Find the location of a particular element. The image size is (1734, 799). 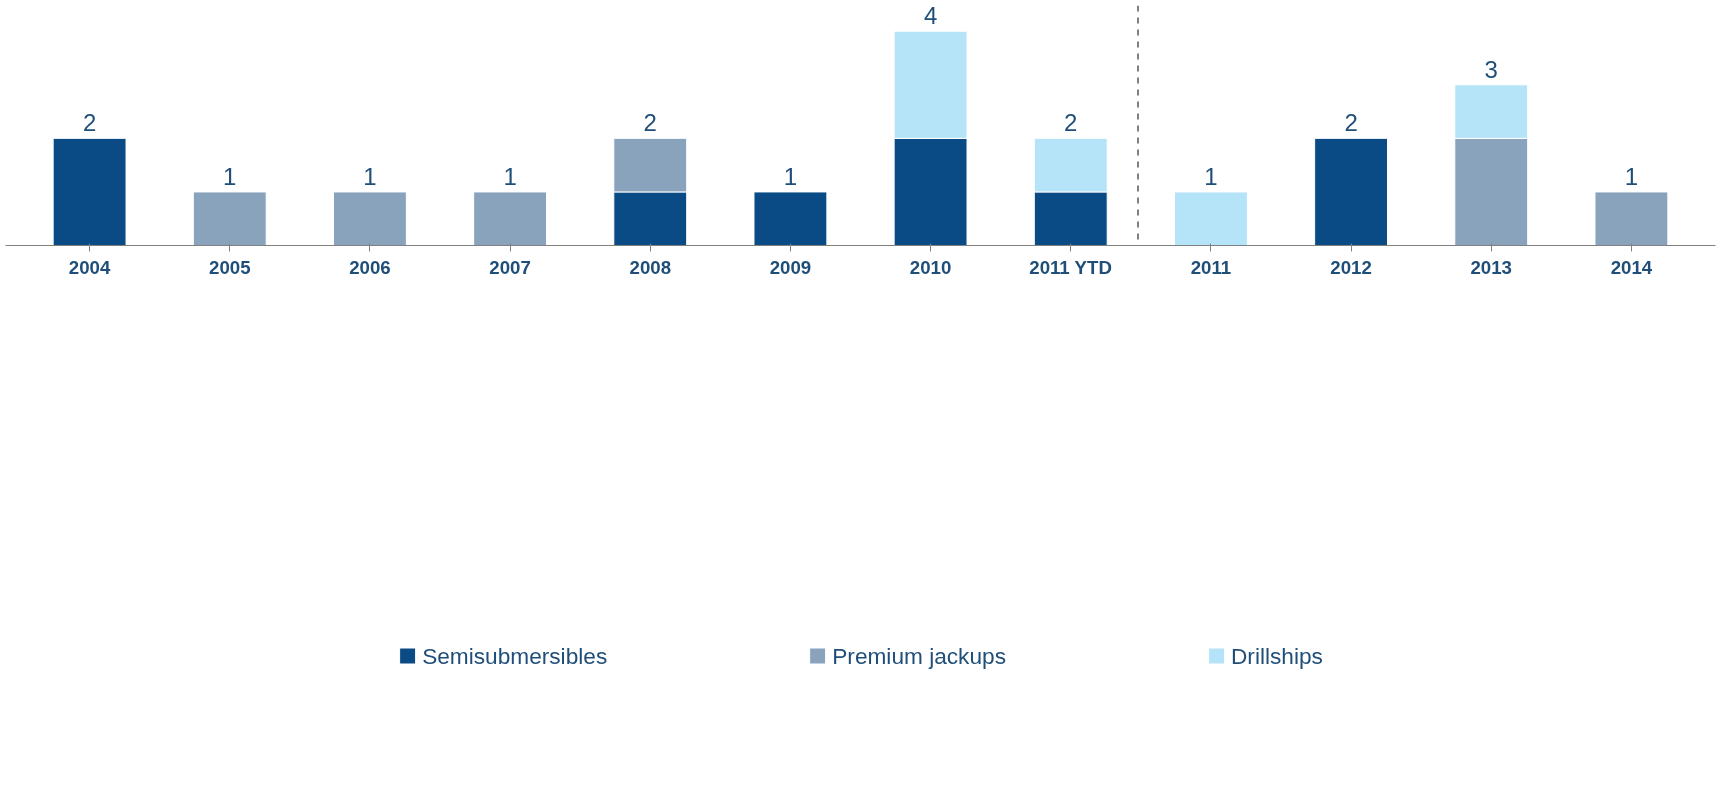

x-tick-label: 2008 is located at coordinates (650, 267).